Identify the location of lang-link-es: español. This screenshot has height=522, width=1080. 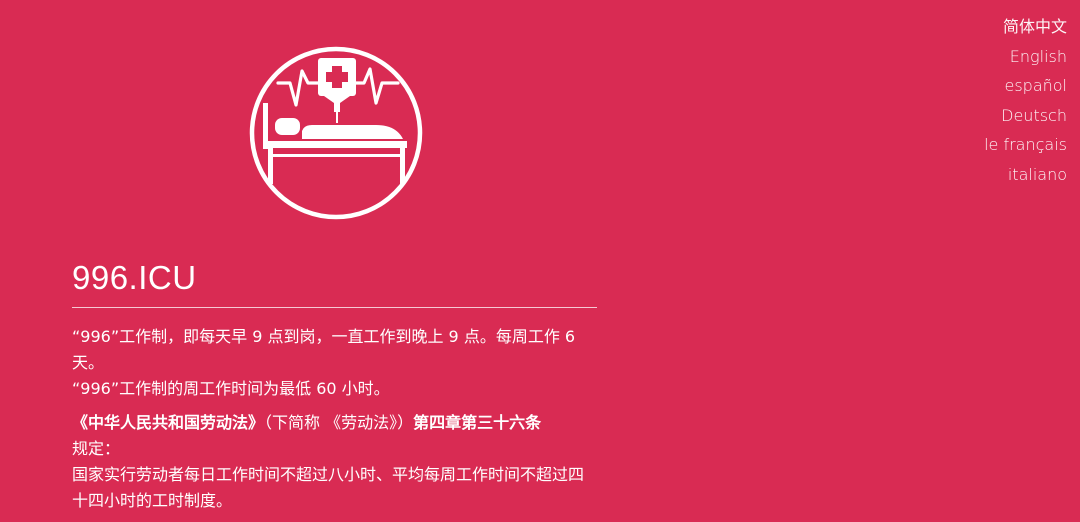
(1035, 85).